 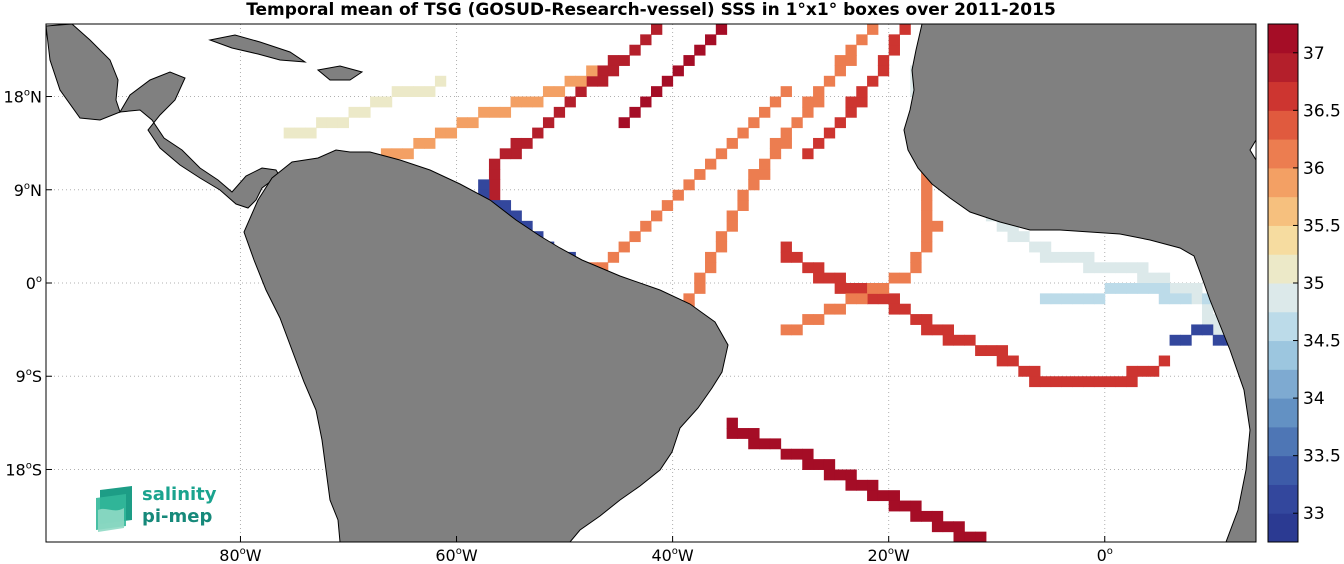 I want to click on lat-tick-label: 18oN, so click(x=23, y=97).